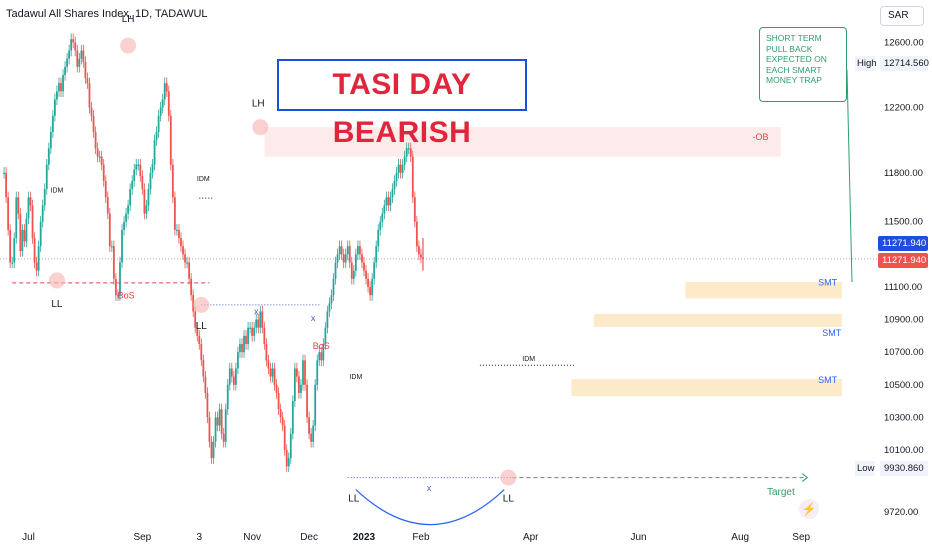  What do you see at coordinates (321, 346) in the screenshot?
I see `annotation-bos: BoS` at bounding box center [321, 346].